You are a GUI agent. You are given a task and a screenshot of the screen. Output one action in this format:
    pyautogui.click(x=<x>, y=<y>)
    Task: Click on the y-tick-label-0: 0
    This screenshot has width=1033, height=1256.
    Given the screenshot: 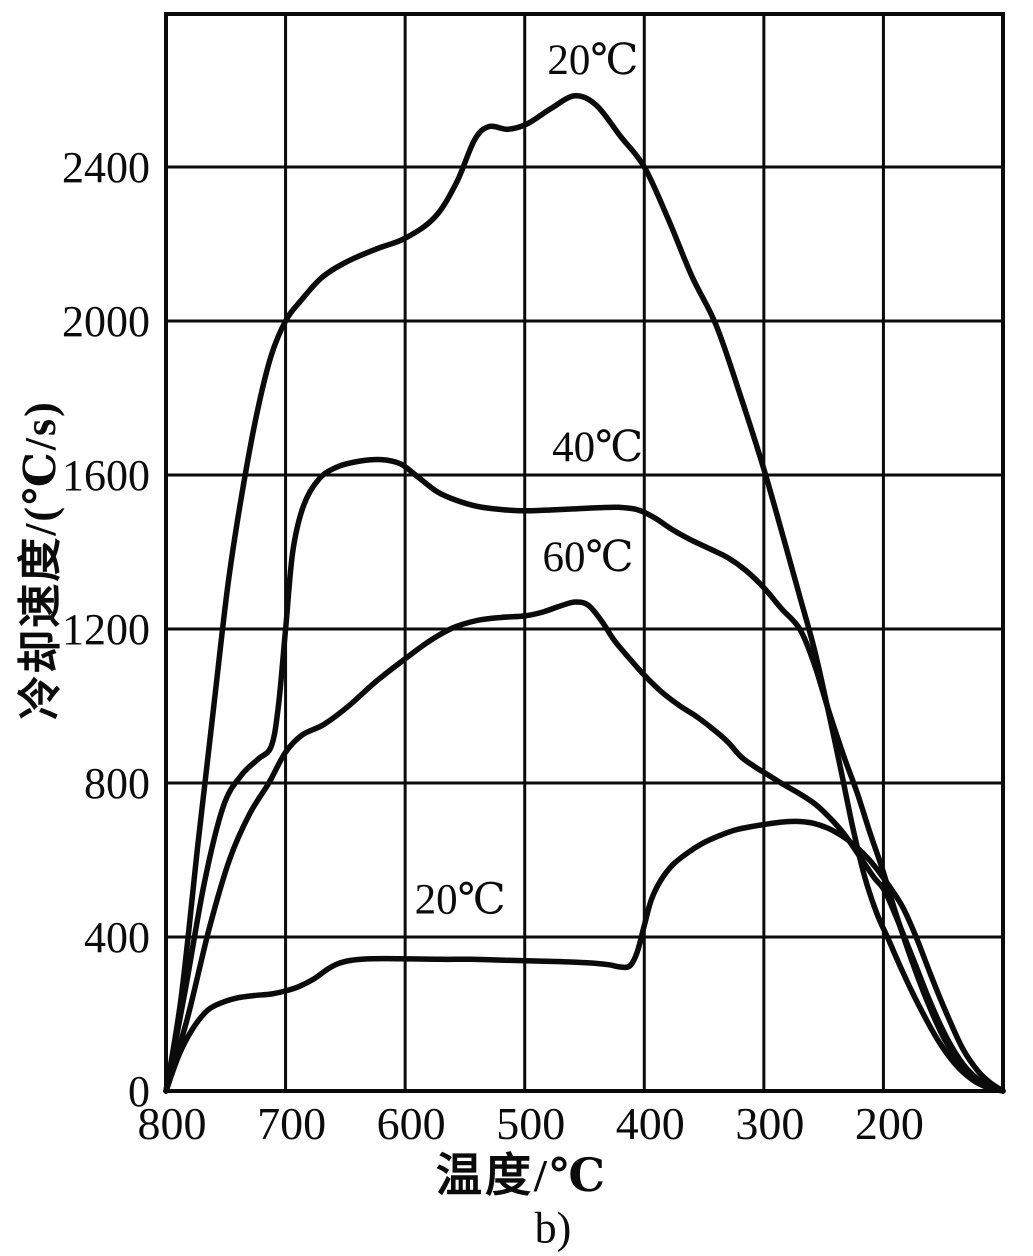 What is the action you would take?
    pyautogui.click(x=139, y=1091)
    